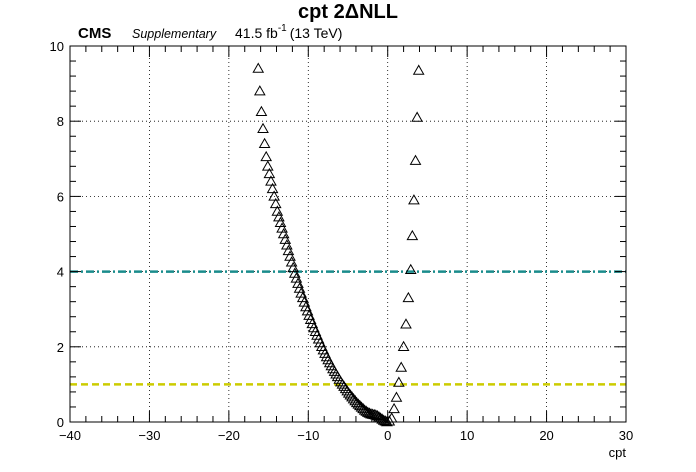 This screenshot has width=696, height=472. I want to click on x-tick-label: 0, so click(387, 435).